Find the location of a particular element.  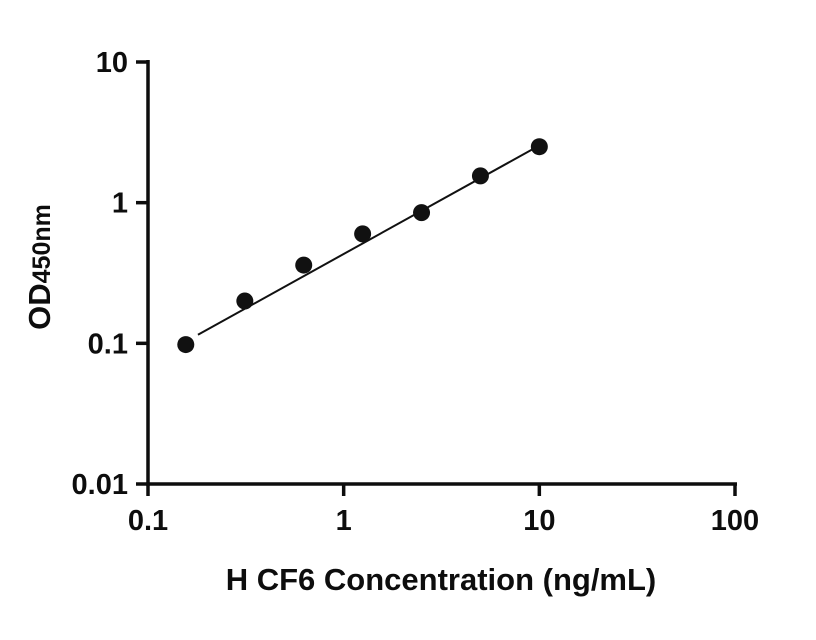

y-axis-tick-label: 10 is located at coordinates (112, 63).